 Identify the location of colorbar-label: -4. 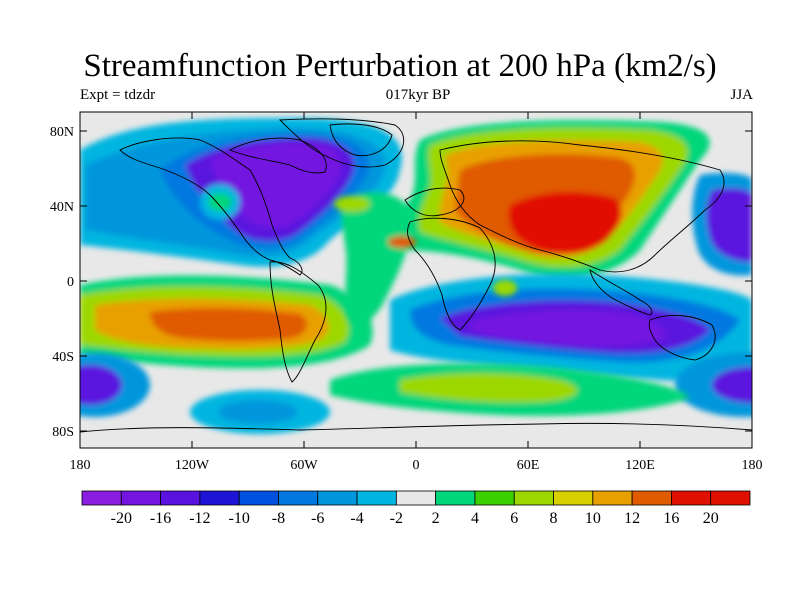
(356, 518).